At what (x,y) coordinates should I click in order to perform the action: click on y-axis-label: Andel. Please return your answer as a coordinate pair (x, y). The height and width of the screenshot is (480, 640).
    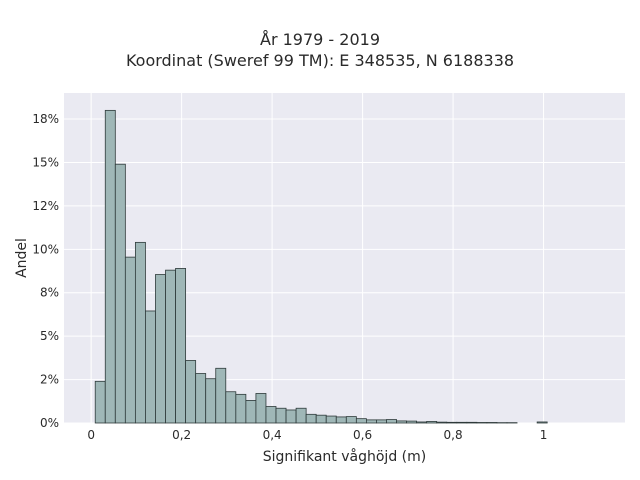
    Looking at the image, I should click on (22, 258).